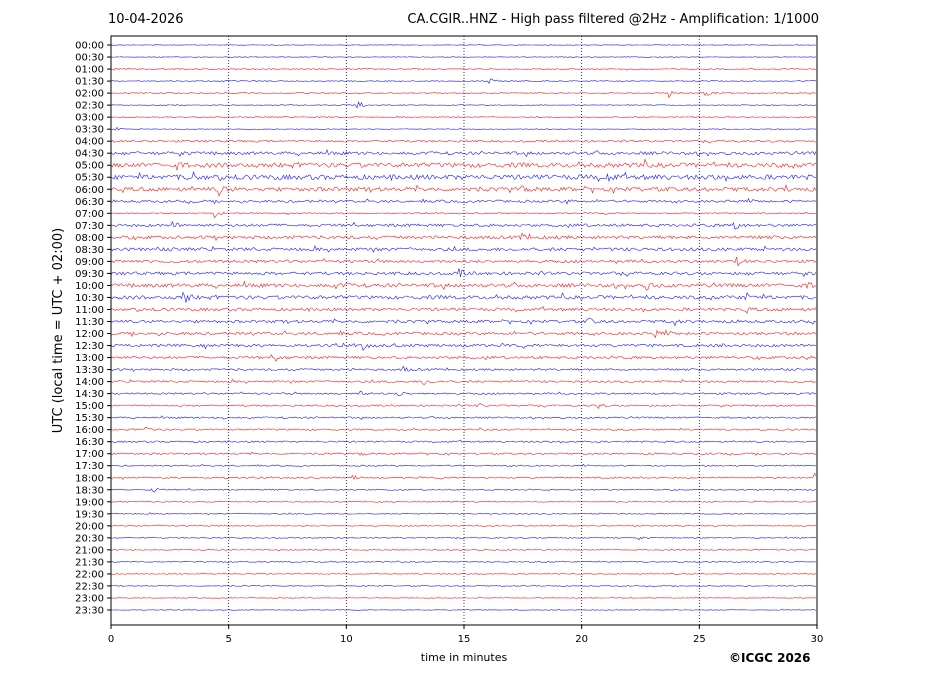  I want to click on y-tick-label-0400: 04:00, so click(89, 142).